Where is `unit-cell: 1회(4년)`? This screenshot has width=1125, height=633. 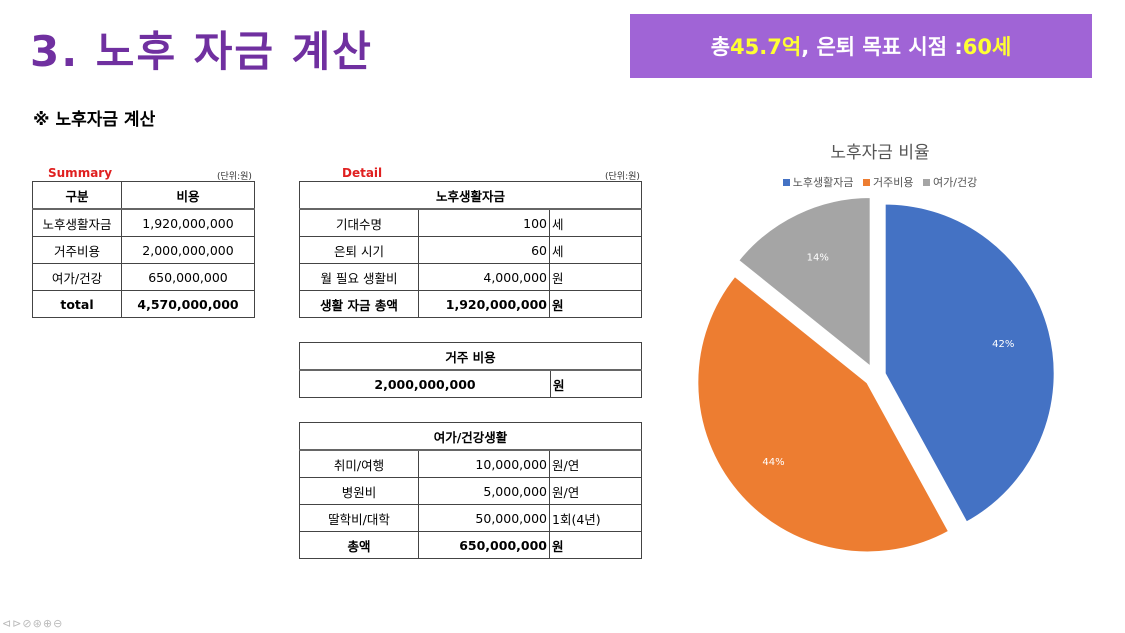
unit-cell: 1회(4년) is located at coordinates (595, 518).